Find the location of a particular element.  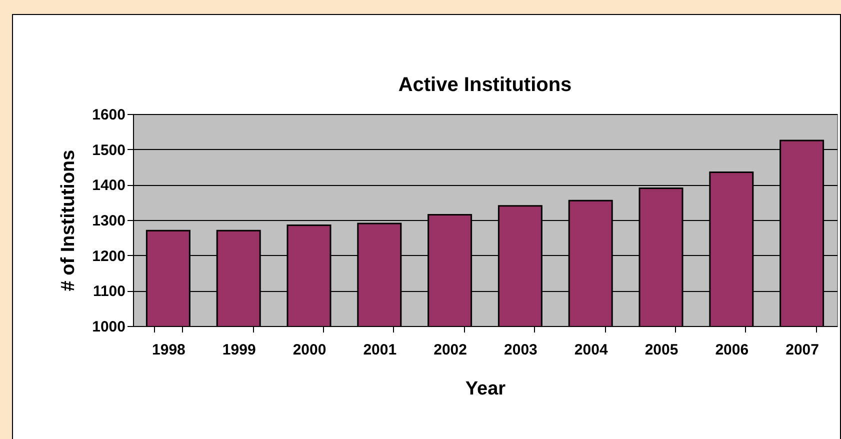

x-tick-label: 2005 is located at coordinates (661, 350).